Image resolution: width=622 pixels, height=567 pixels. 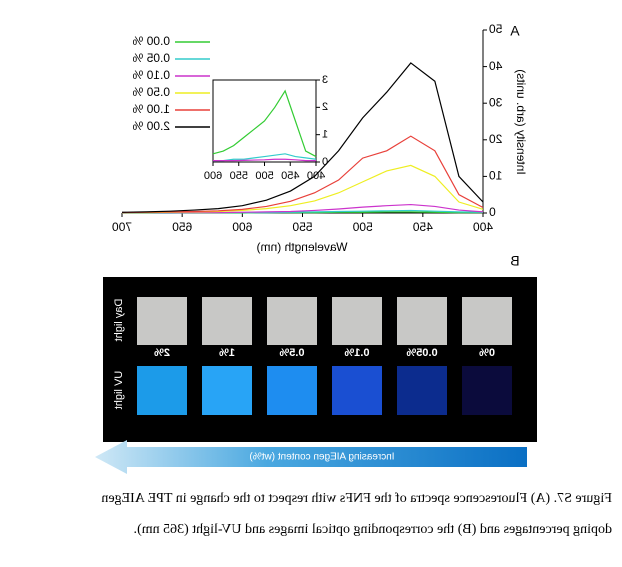 I want to click on row-label: UV light, so click(x=119, y=390).